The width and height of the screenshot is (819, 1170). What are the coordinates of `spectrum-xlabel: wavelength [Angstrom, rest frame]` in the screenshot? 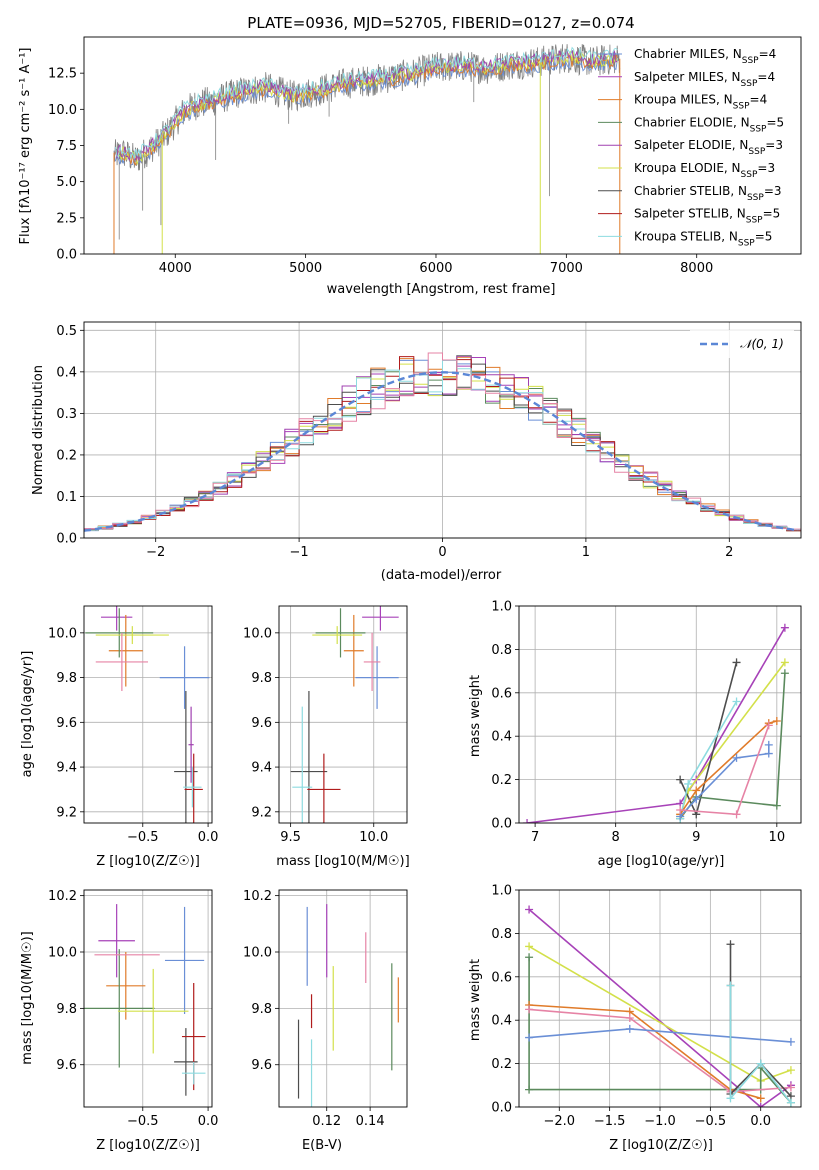 It's located at (441, 289).